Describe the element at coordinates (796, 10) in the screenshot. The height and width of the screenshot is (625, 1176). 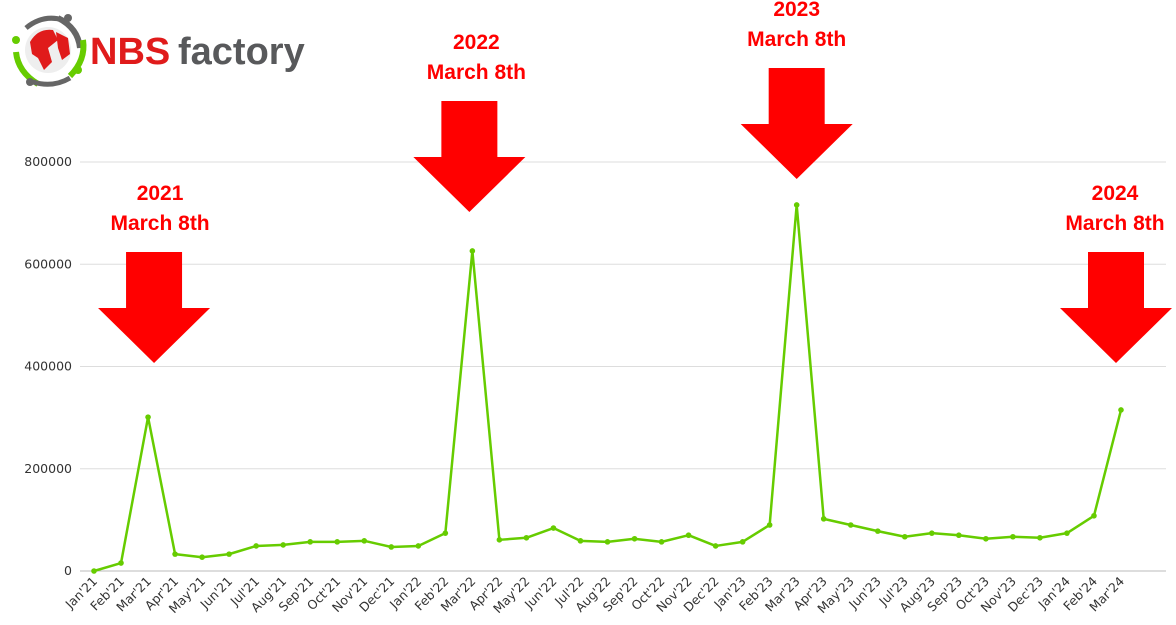
I see `annotation-year: 2023` at that location.